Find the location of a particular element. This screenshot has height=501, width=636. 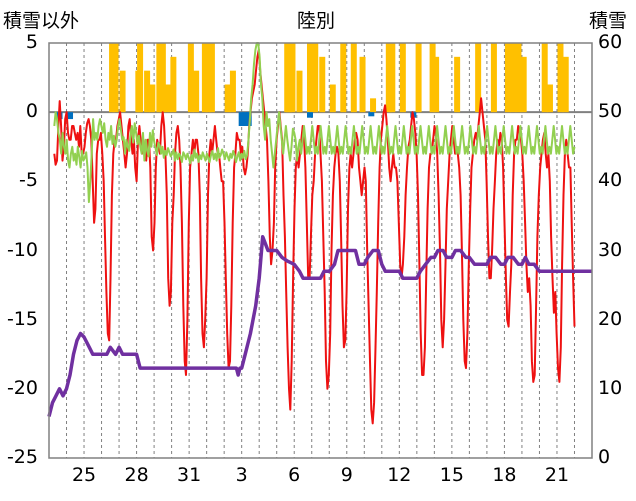

left-tick-label: 0 is located at coordinates (31, 111).